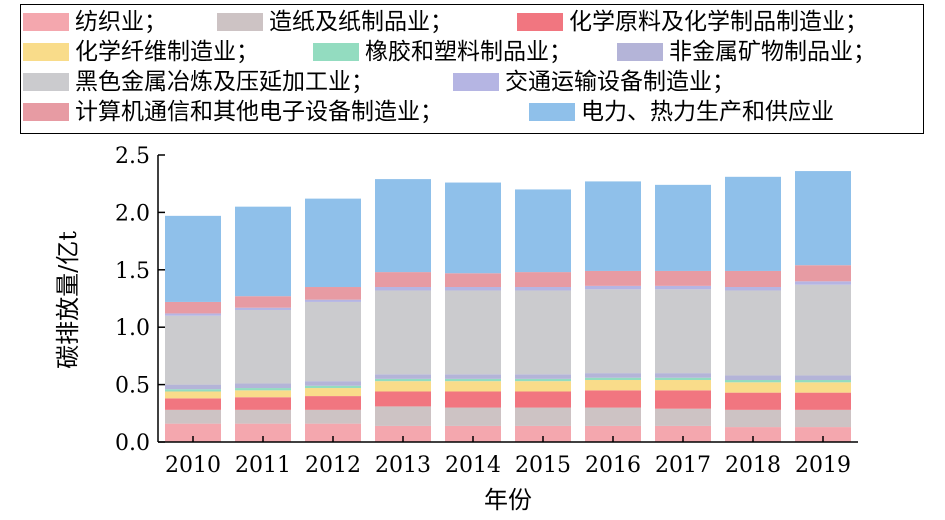 The height and width of the screenshot is (520, 945). What do you see at coordinates (132, 443) in the screenshot?
I see `y-tick-label: 0.0` at bounding box center [132, 443].